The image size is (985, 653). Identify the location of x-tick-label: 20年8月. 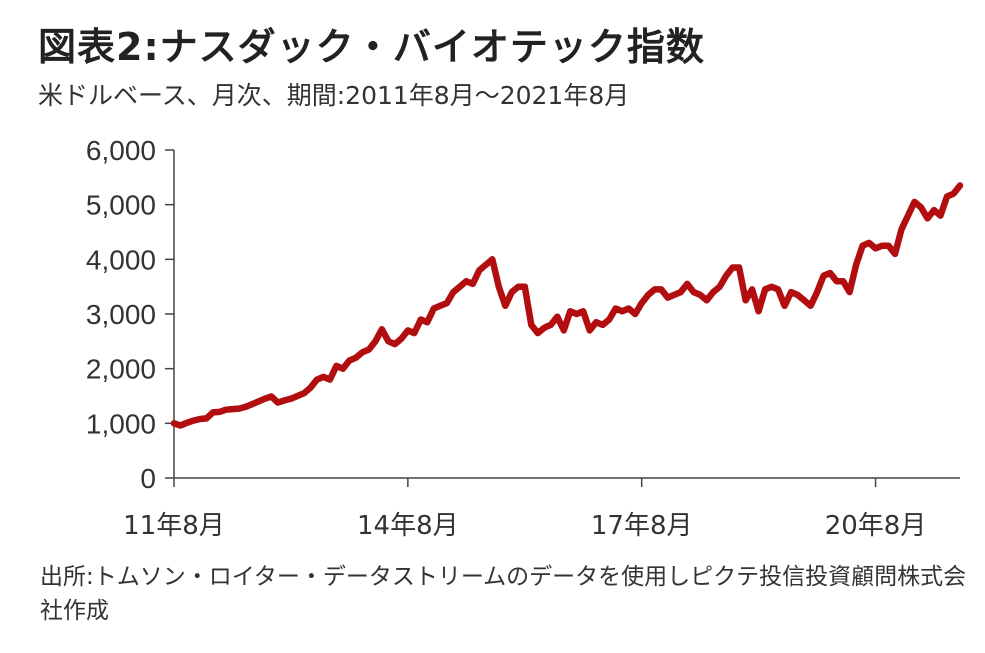
(876, 526).